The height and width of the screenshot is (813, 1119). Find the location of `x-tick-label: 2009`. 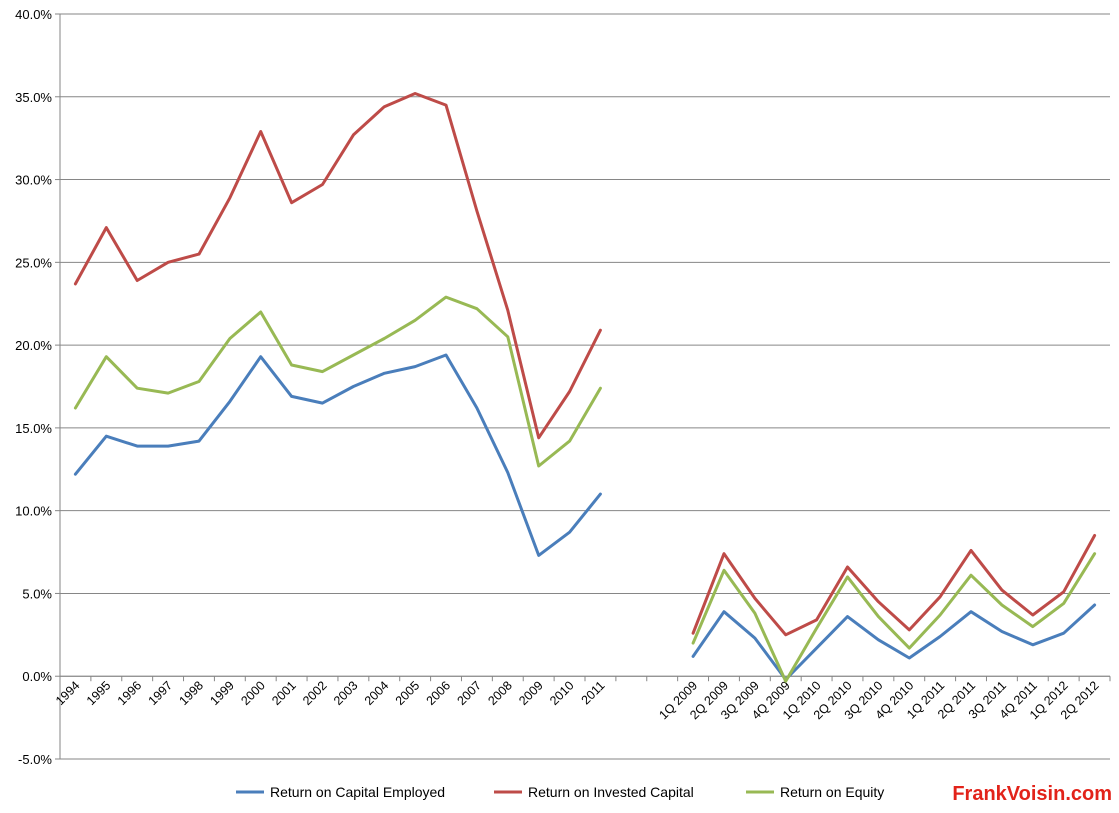

x-tick-label: 2009 is located at coordinates (531, 693).